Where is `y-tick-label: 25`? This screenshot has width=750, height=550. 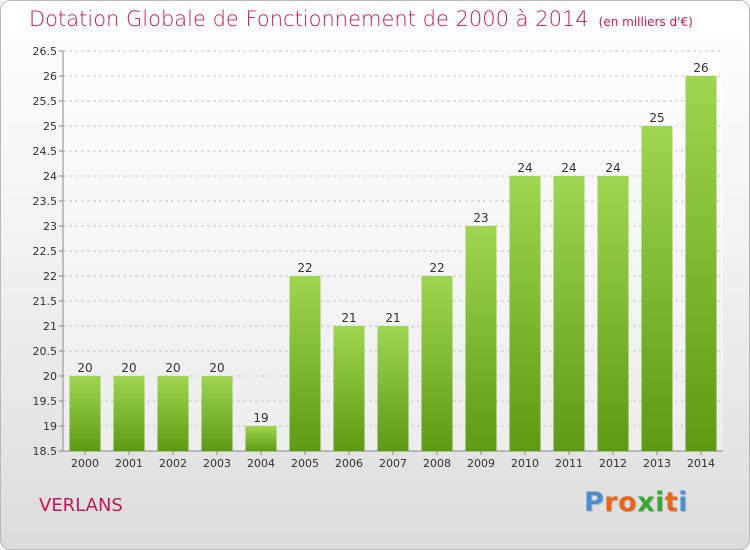 y-tick-label: 25 is located at coordinates (50, 126).